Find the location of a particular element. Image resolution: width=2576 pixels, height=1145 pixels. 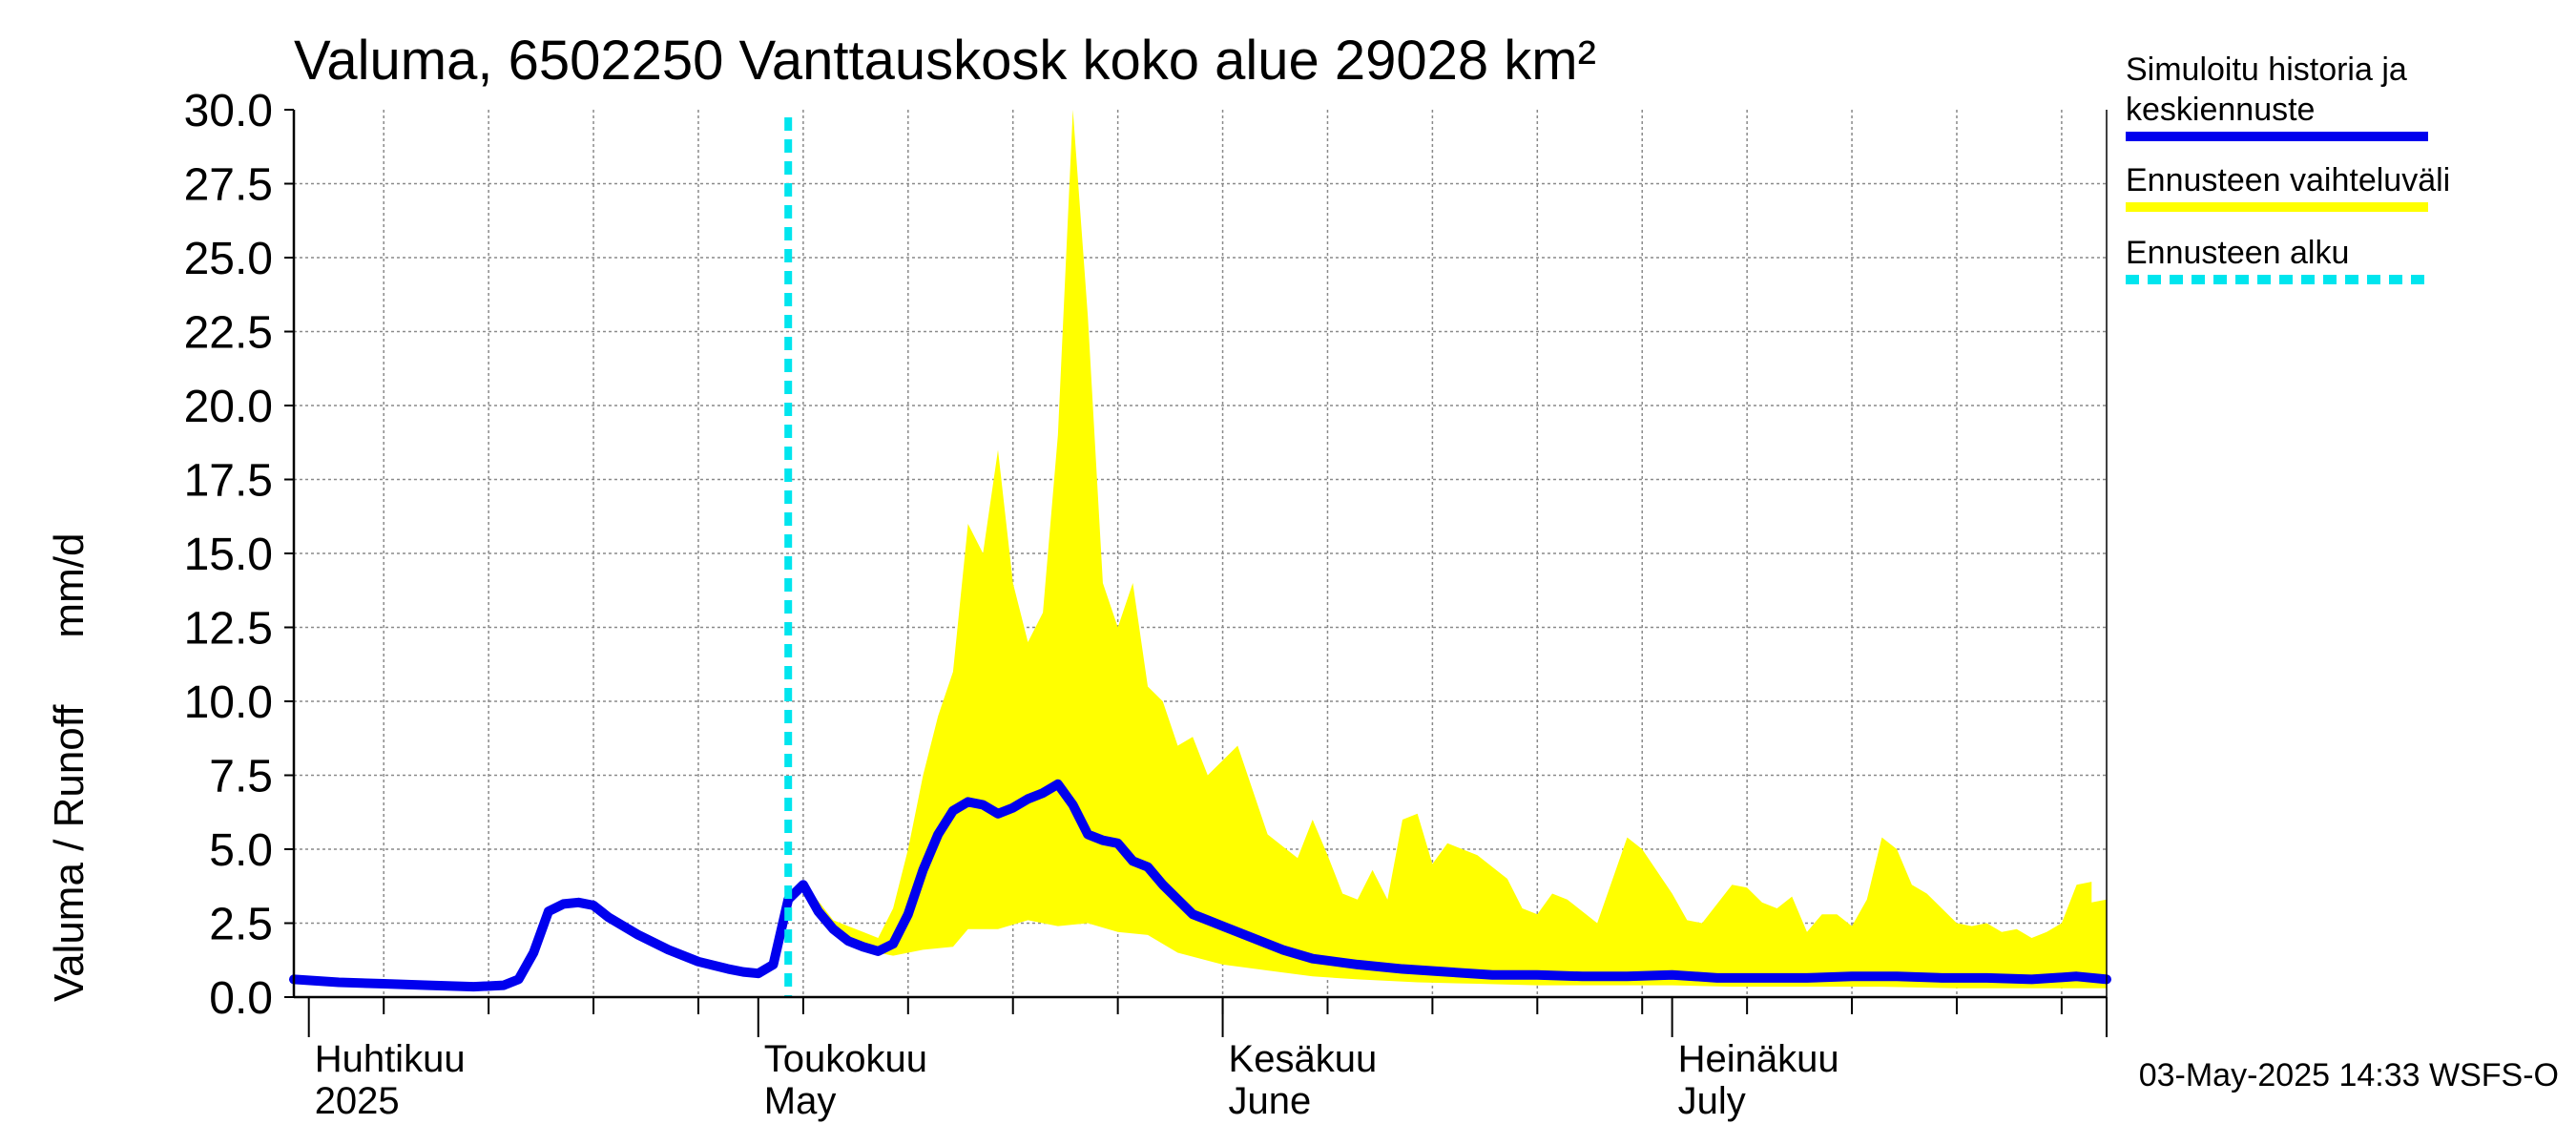

y-tick-label: 2.5 is located at coordinates (241, 925).